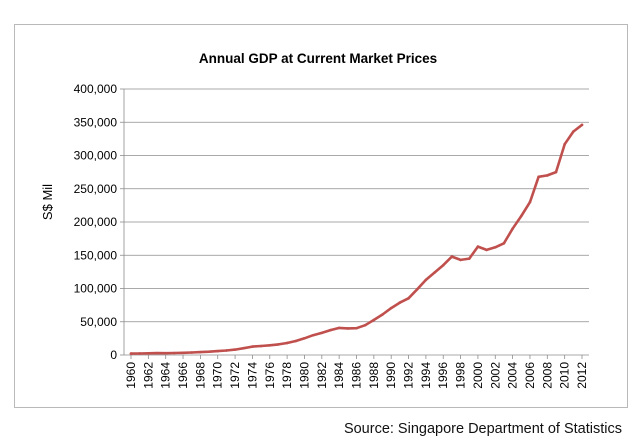 Image resolution: width=640 pixels, height=446 pixels. What do you see at coordinates (148, 375) in the screenshot?
I see `x-tick-label: 1962` at bounding box center [148, 375].